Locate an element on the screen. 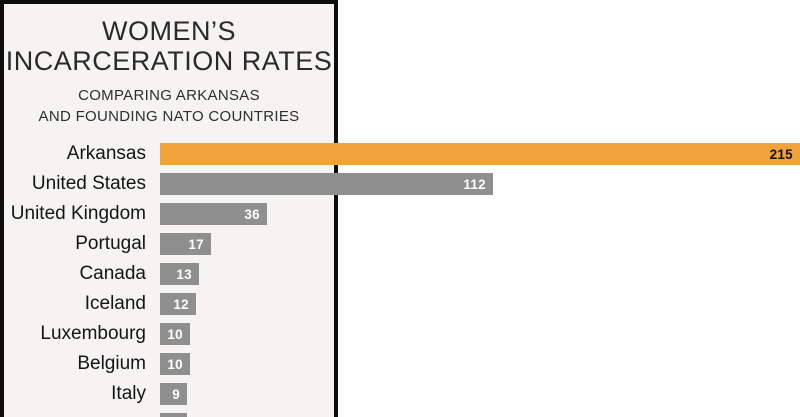 The image size is (800, 417). value-label: 12 is located at coordinates (181, 304).